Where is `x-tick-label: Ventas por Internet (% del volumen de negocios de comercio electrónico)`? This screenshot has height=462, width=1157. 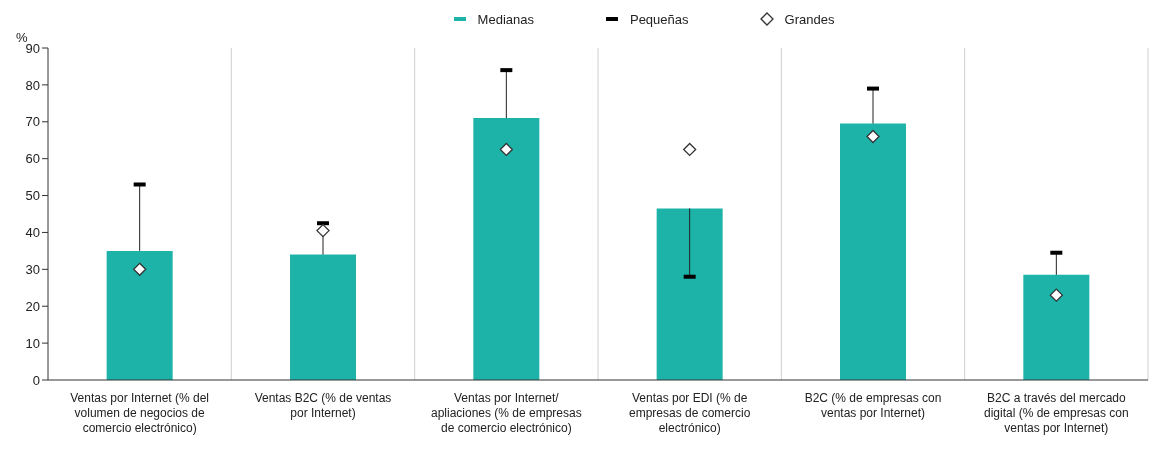
x-tick-label: Ventas por Internet (% del volumen de negocios de comercio electrónico) is located at coordinates (140, 413).